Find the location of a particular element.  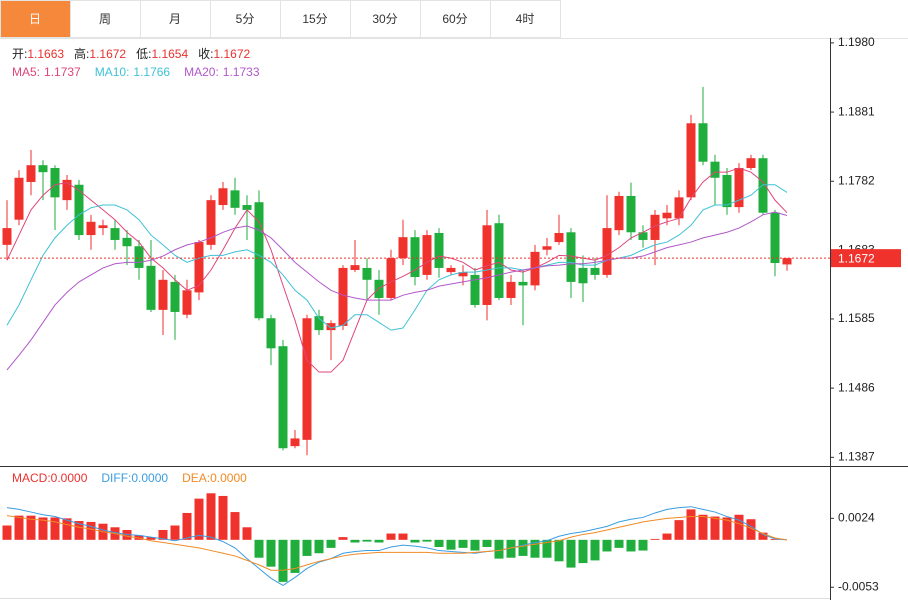

y-tick-label: 0.0024 is located at coordinates (856, 518).